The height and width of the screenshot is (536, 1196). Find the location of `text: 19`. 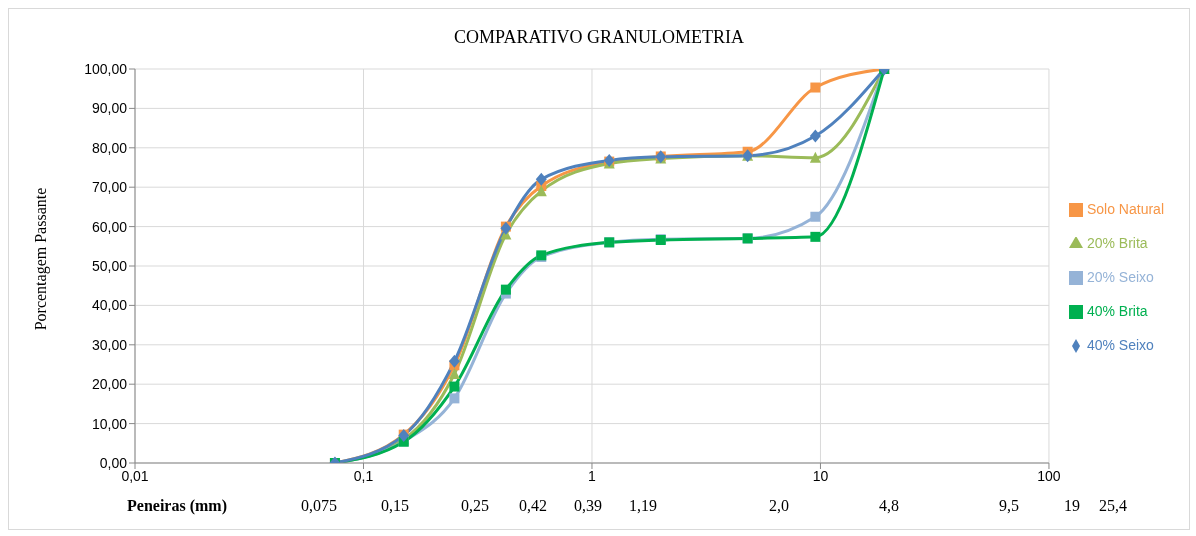

text: 19 is located at coordinates (1072, 506).